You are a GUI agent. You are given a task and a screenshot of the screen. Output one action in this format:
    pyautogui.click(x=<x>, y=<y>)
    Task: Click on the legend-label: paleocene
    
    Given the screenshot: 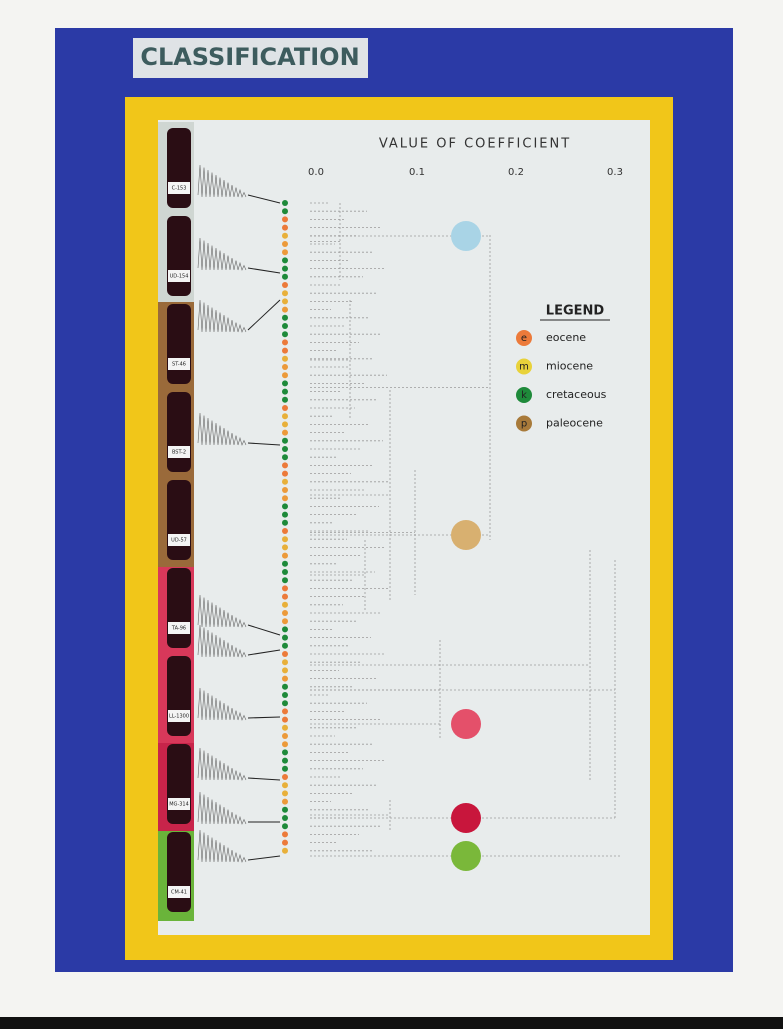 What is the action you would take?
    pyautogui.click(x=574, y=423)
    